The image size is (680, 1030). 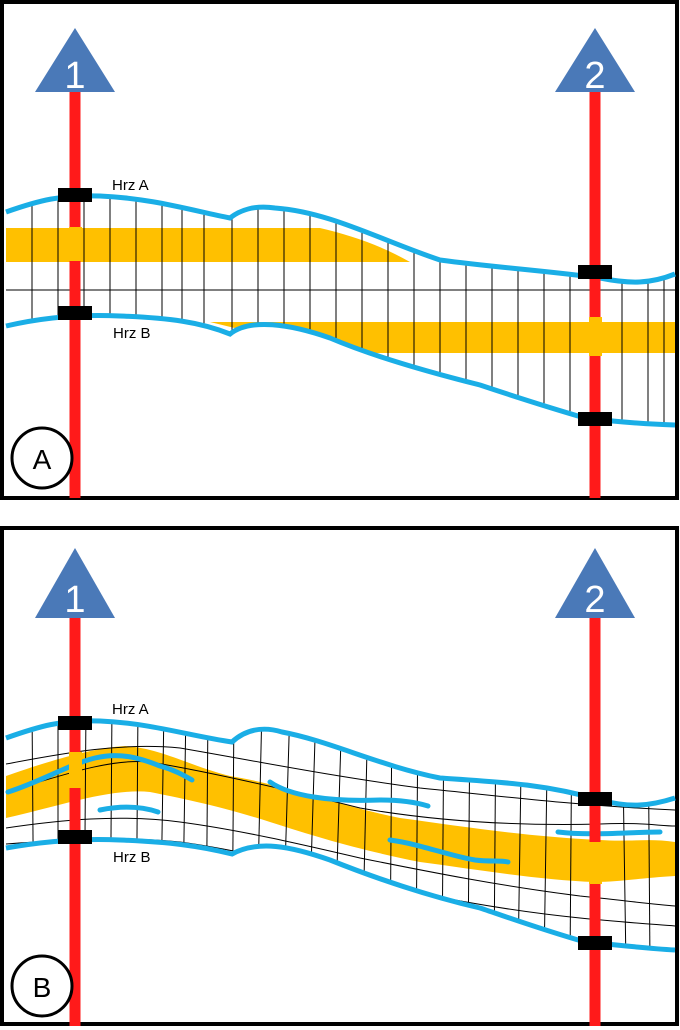 I want to click on panel-a-well-1-label: 1, so click(x=74, y=76).